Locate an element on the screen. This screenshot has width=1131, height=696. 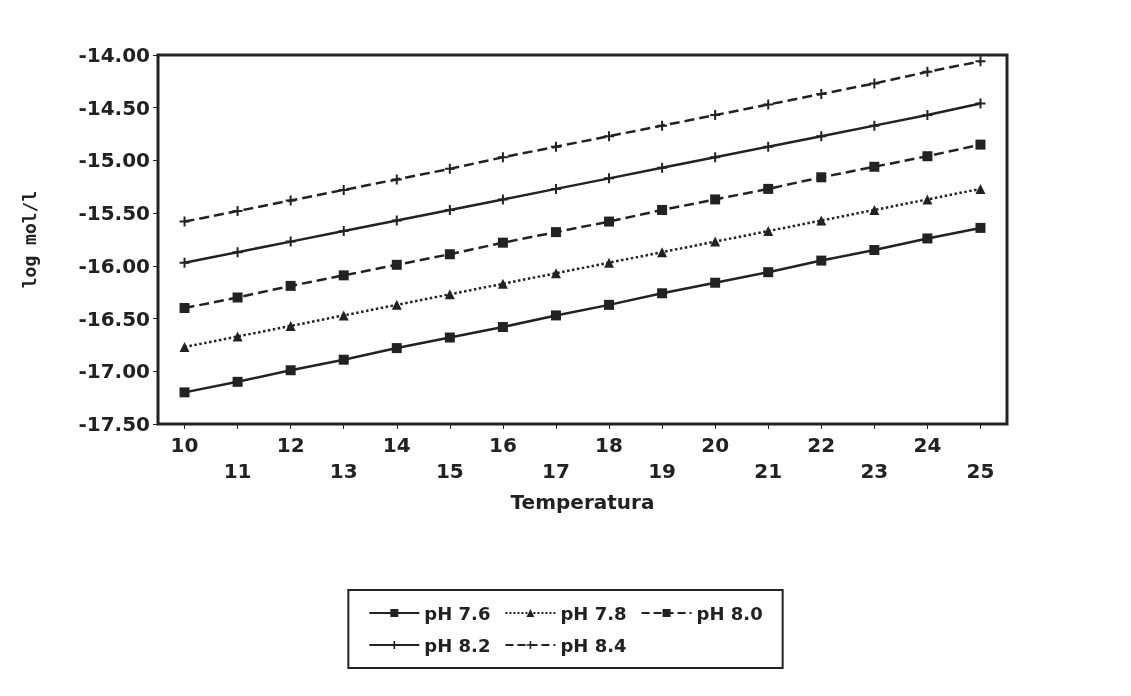
y-tick-label: -15.50 is located at coordinates (114, 213).